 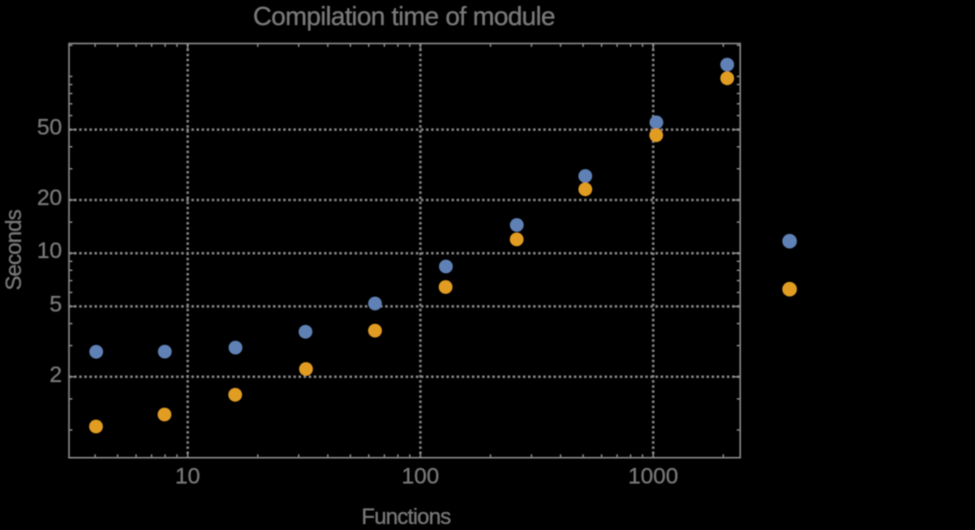 What do you see at coordinates (49, 197) in the screenshot?
I see `svg-text: 20` at bounding box center [49, 197].